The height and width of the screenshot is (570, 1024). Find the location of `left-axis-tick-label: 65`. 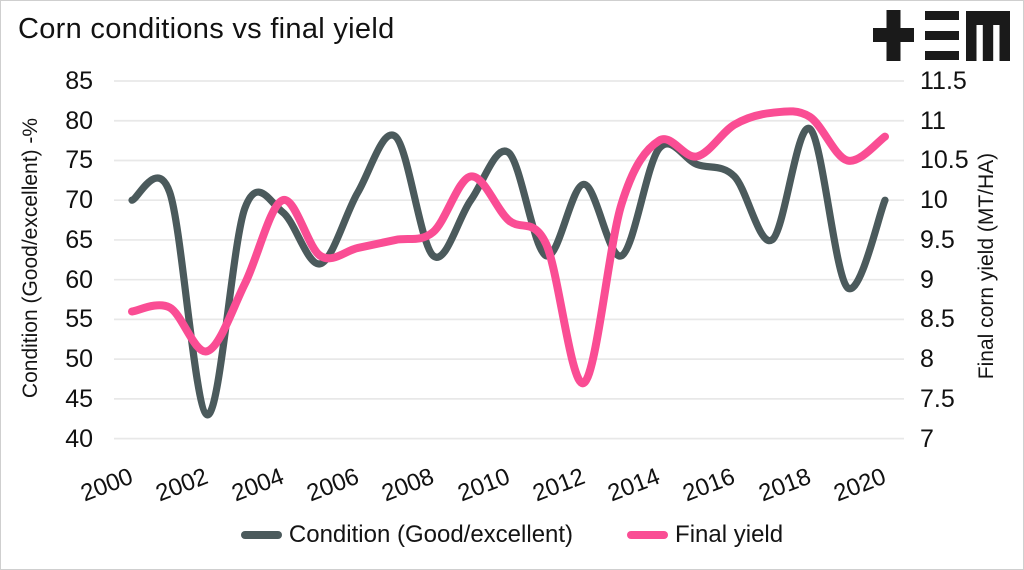

left-axis-tick-label: 65 is located at coordinates (79, 239).